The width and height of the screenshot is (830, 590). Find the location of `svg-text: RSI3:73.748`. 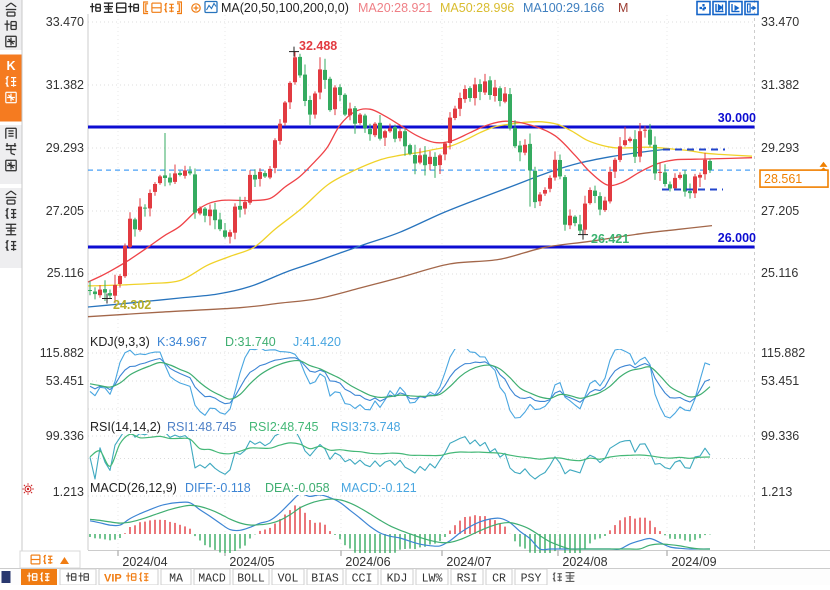

svg-text: RSI3:73.748 is located at coordinates (366, 427).